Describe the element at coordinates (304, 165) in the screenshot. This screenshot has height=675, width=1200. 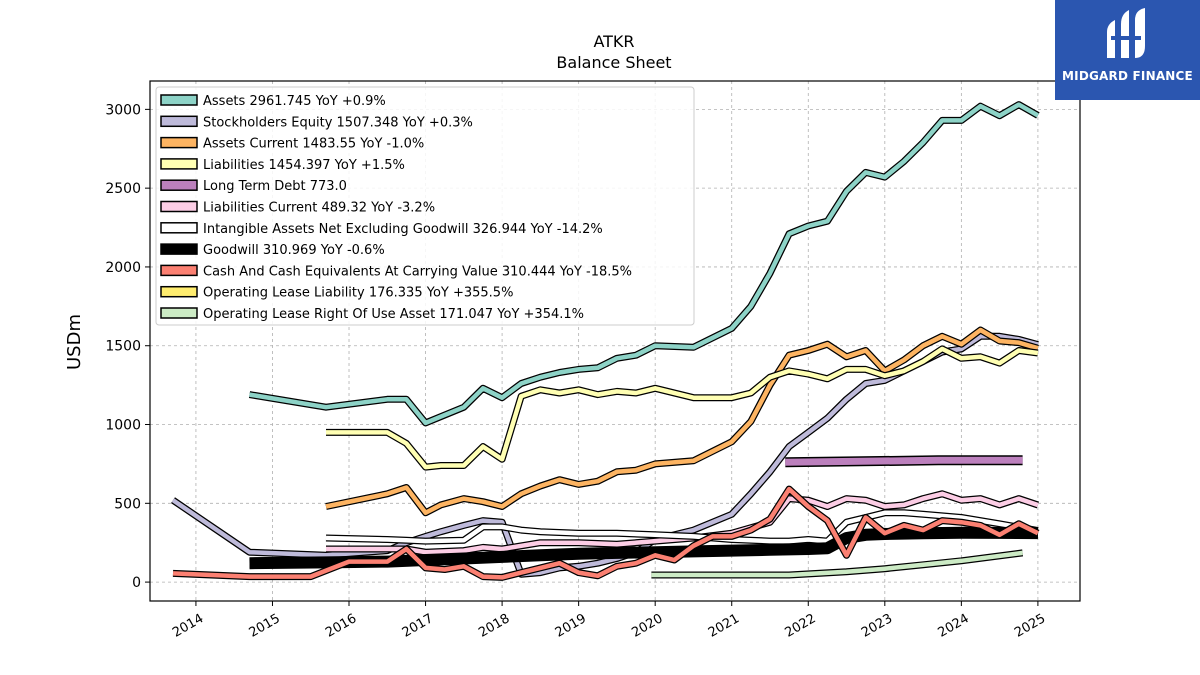
I see `legend-entry: Liabilities 1454.397 YoY +1.5%` at that location.